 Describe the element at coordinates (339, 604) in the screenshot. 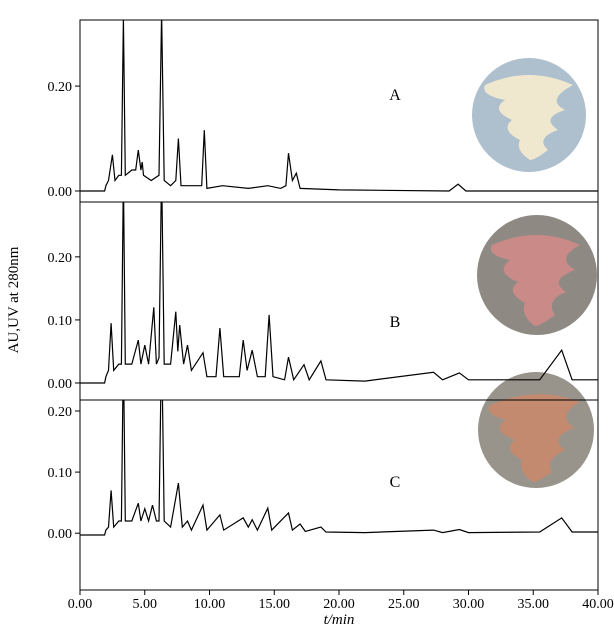

I see `x-tick-label: 20.00` at that location.